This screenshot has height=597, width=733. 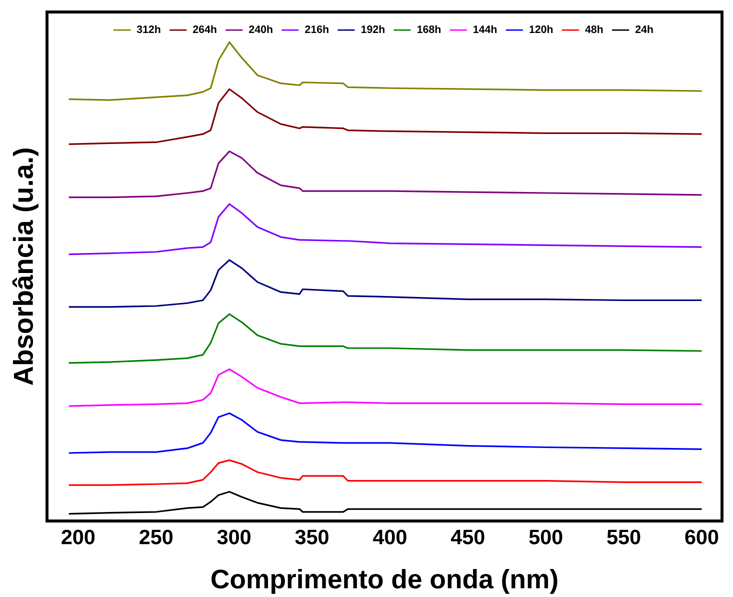 What do you see at coordinates (623, 537) in the screenshot?
I see `x-tick-label: 550` at bounding box center [623, 537].